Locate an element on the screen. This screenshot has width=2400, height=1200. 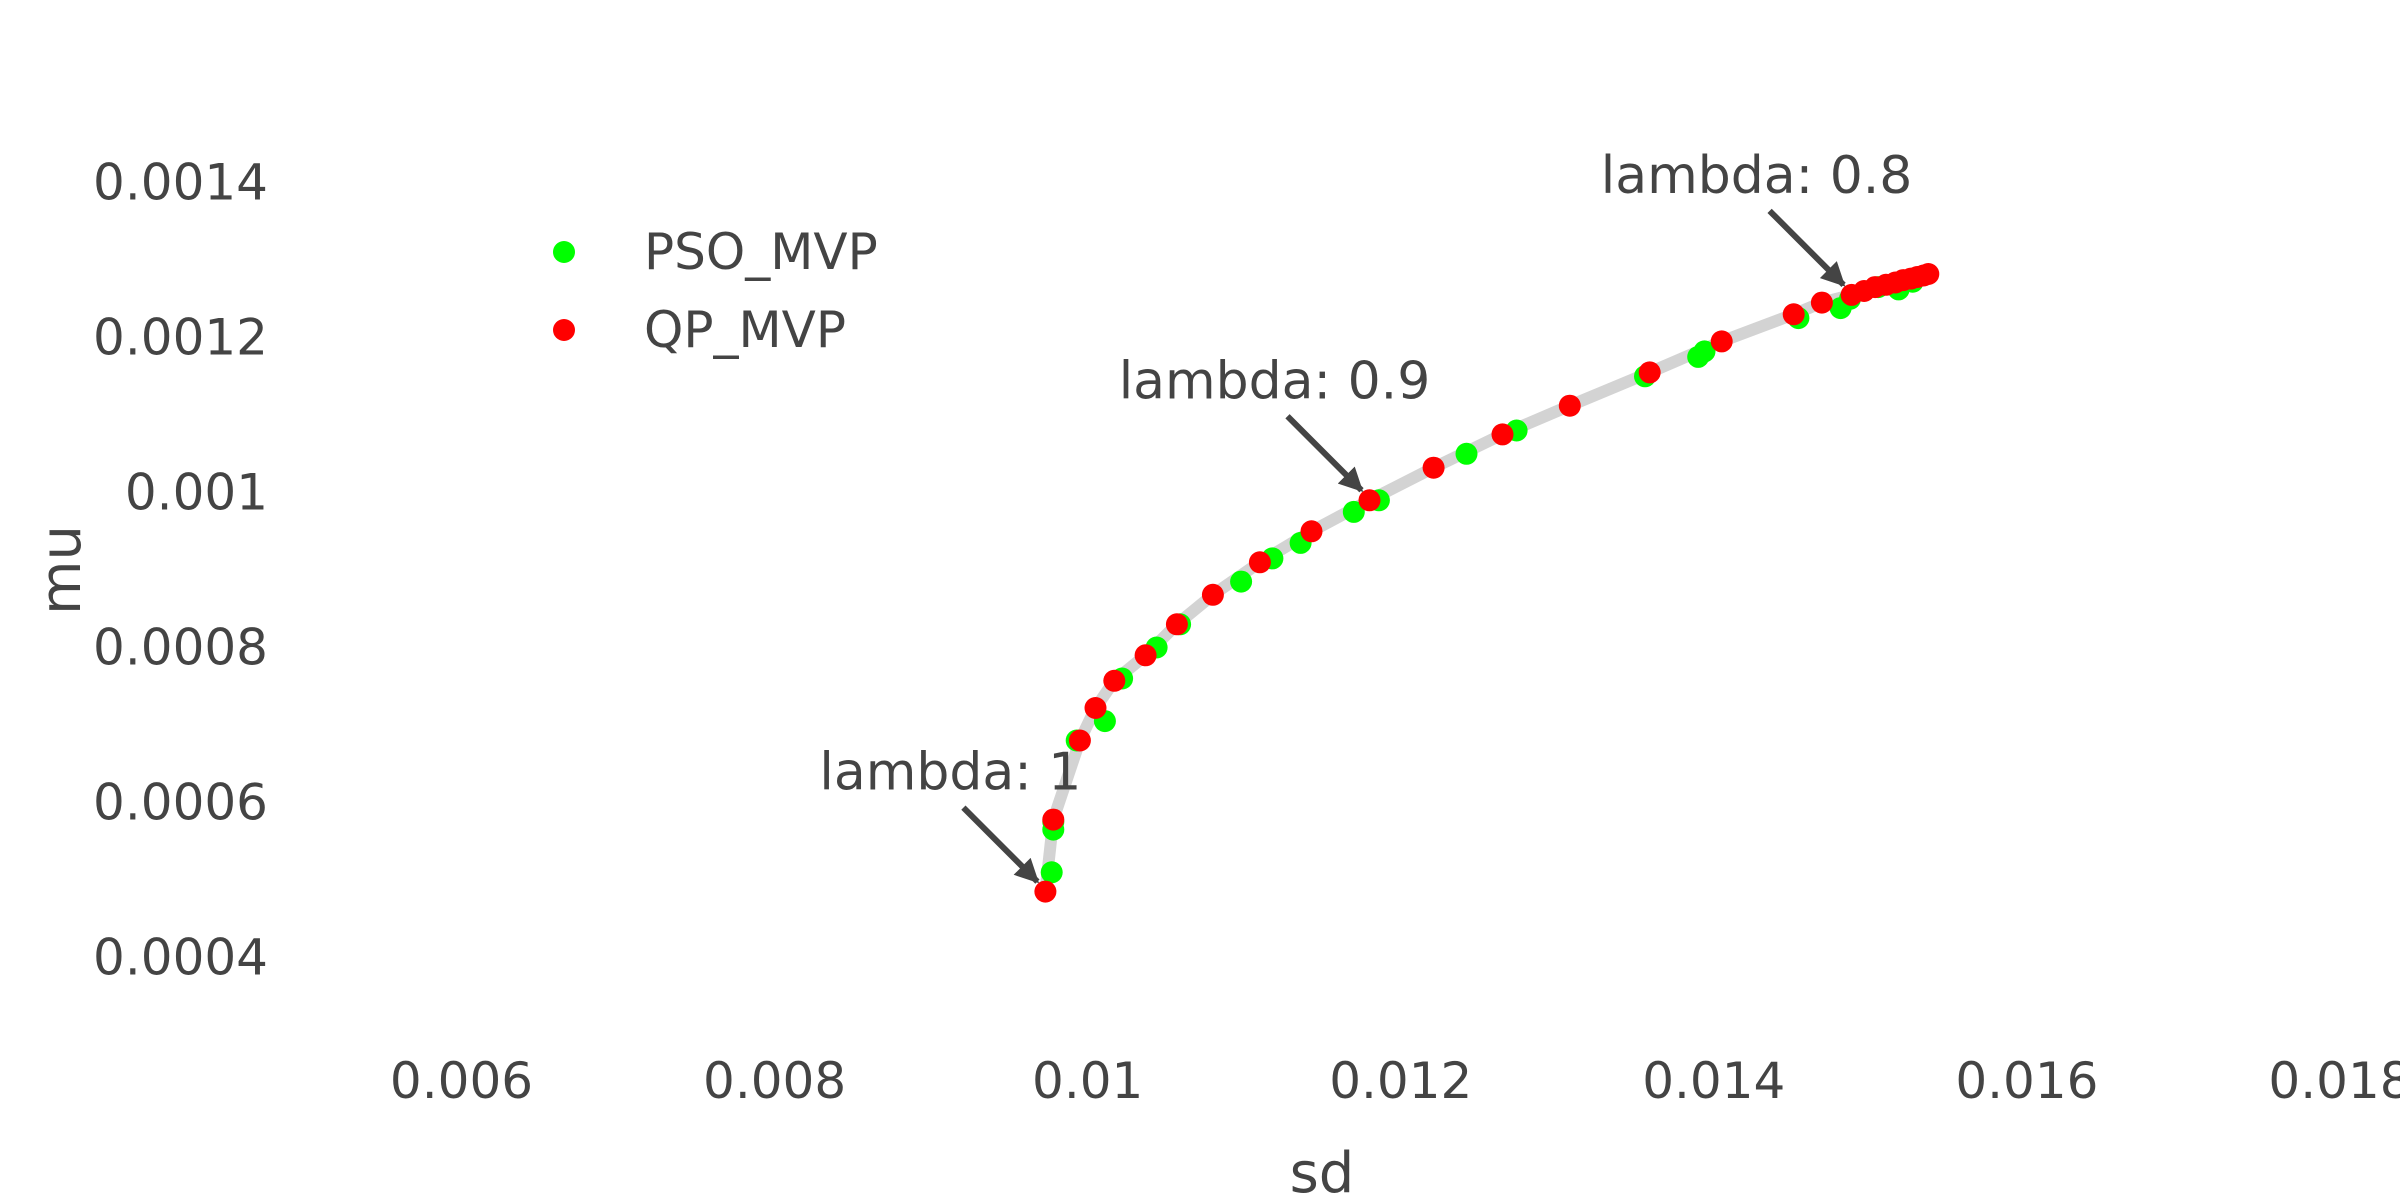
y-tick-label: 0.0014 is located at coordinates (180, 183).